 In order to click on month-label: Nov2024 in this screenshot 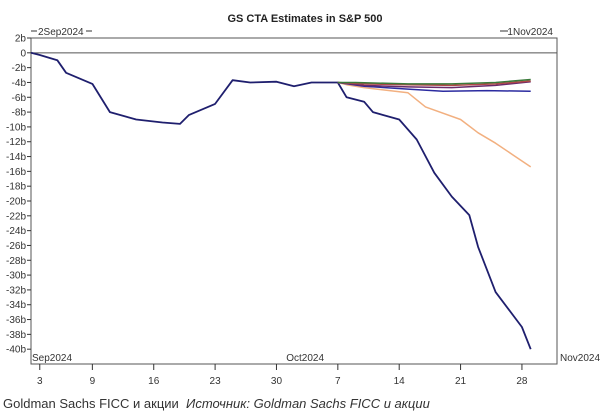, I will do `click(580, 358)`.